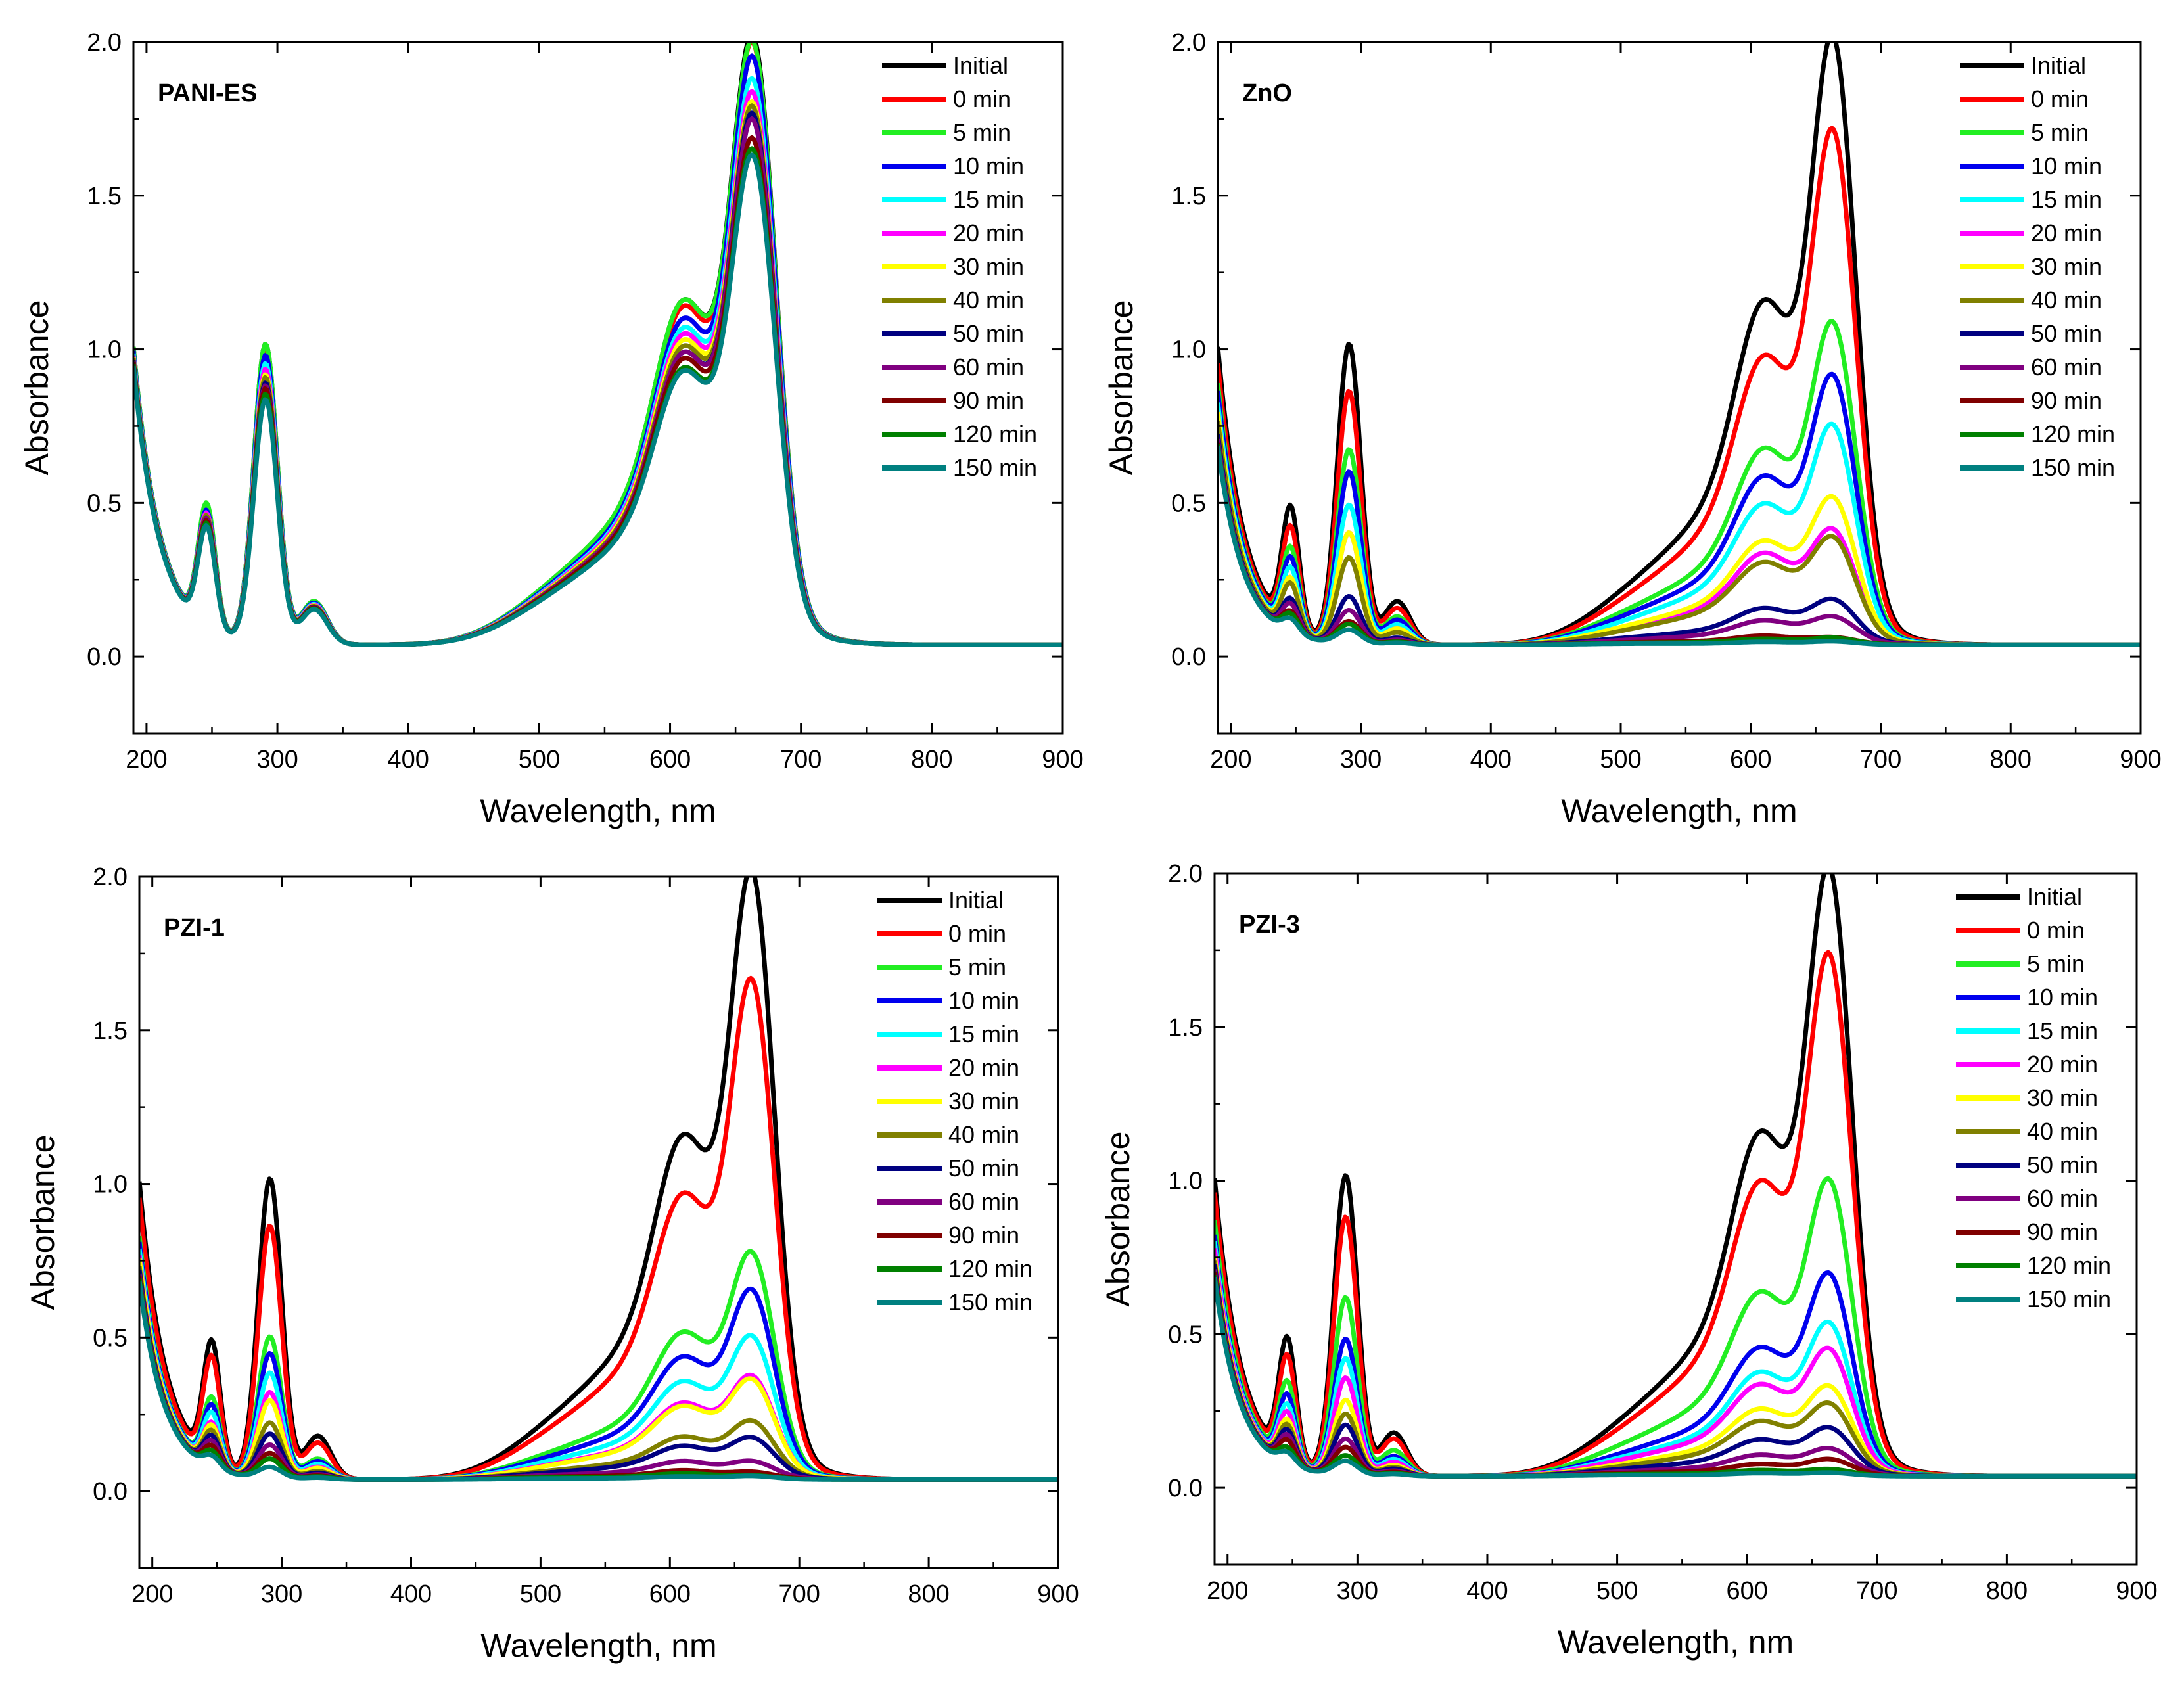  Describe the element at coordinates (1269, 925) in the screenshot. I see `panel-title: PZI-3` at that location.